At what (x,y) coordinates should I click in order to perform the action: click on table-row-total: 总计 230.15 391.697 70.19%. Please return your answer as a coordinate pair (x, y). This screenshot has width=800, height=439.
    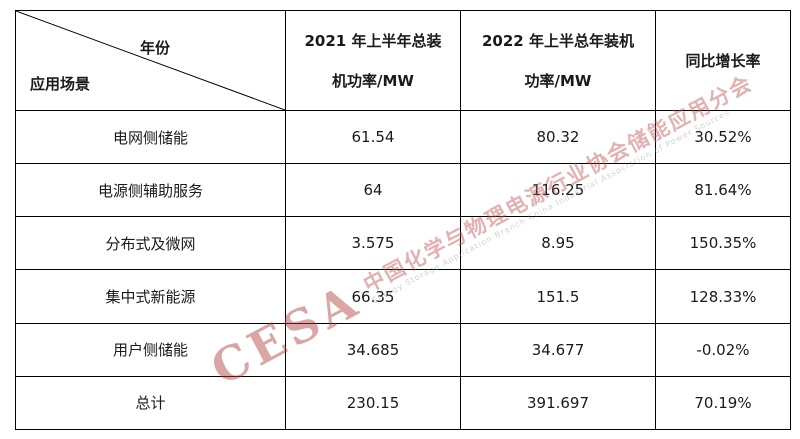
    Looking at the image, I should click on (403, 403).